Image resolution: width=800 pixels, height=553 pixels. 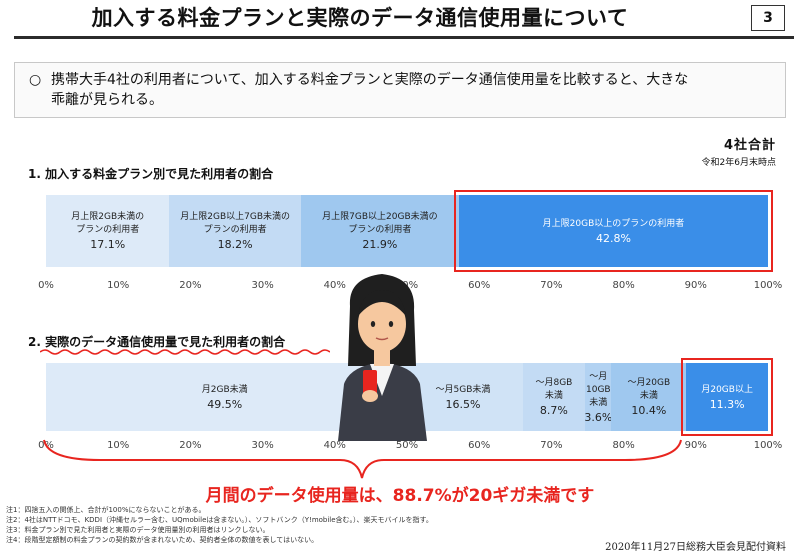 I want to click on segment-label: 月20GB以上, so click(x=727, y=389).